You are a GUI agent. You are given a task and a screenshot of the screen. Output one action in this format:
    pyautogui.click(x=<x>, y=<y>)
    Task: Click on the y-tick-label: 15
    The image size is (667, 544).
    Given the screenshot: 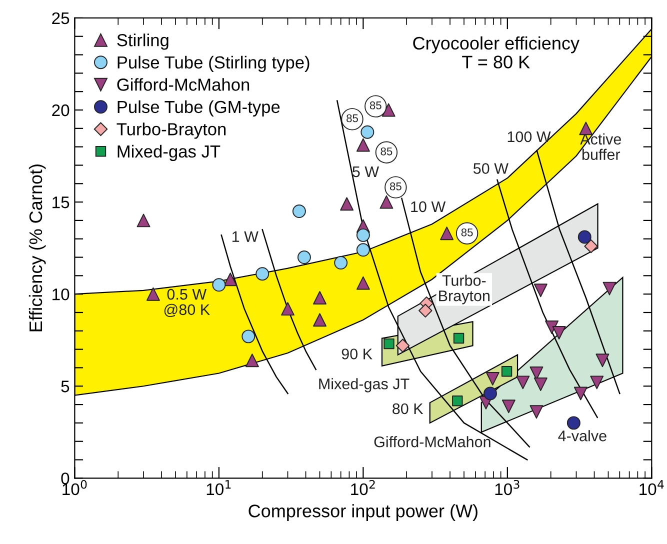 What is the action you would take?
    pyautogui.click(x=61, y=202)
    